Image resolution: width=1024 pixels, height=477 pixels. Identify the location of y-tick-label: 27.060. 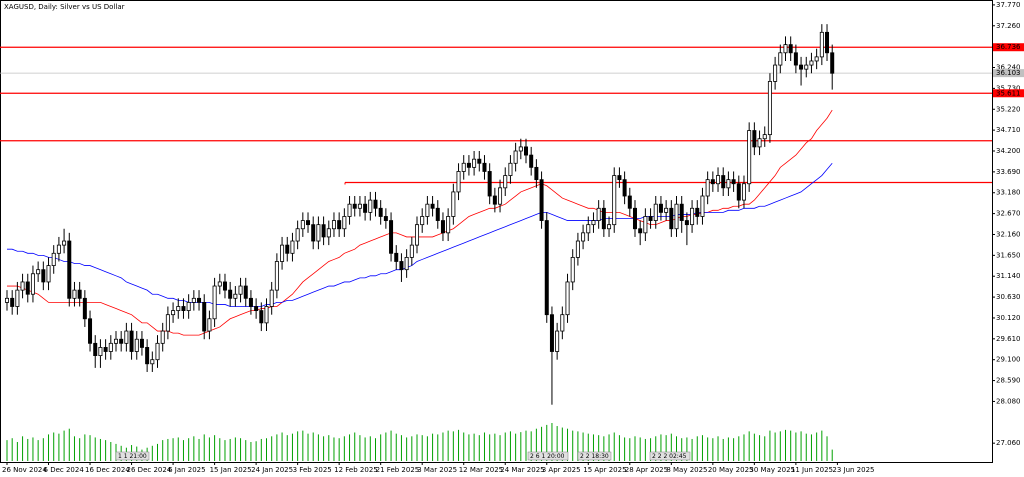
(1008, 443).